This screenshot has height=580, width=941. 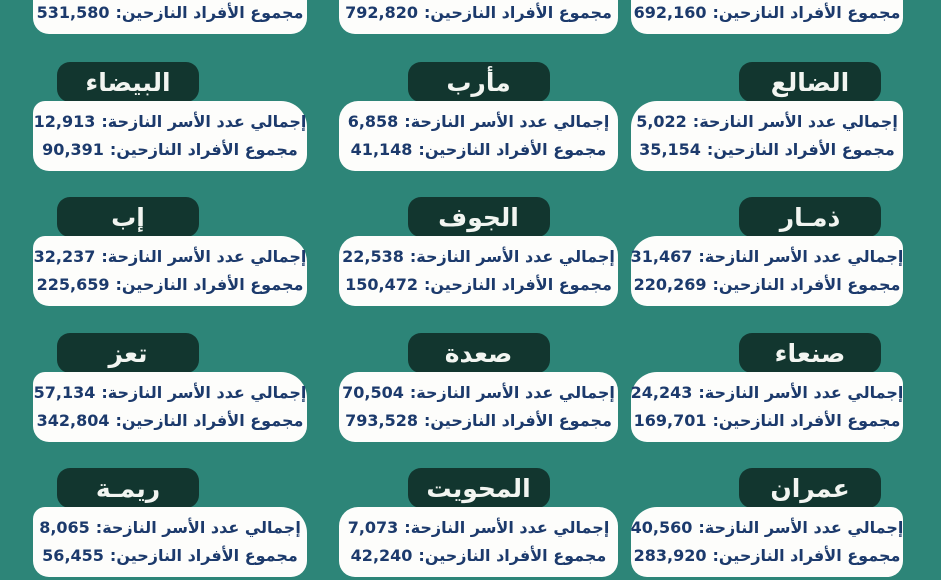 What do you see at coordinates (64, 121) in the screenshot?
I see `families-value: 12,913` at bounding box center [64, 121].